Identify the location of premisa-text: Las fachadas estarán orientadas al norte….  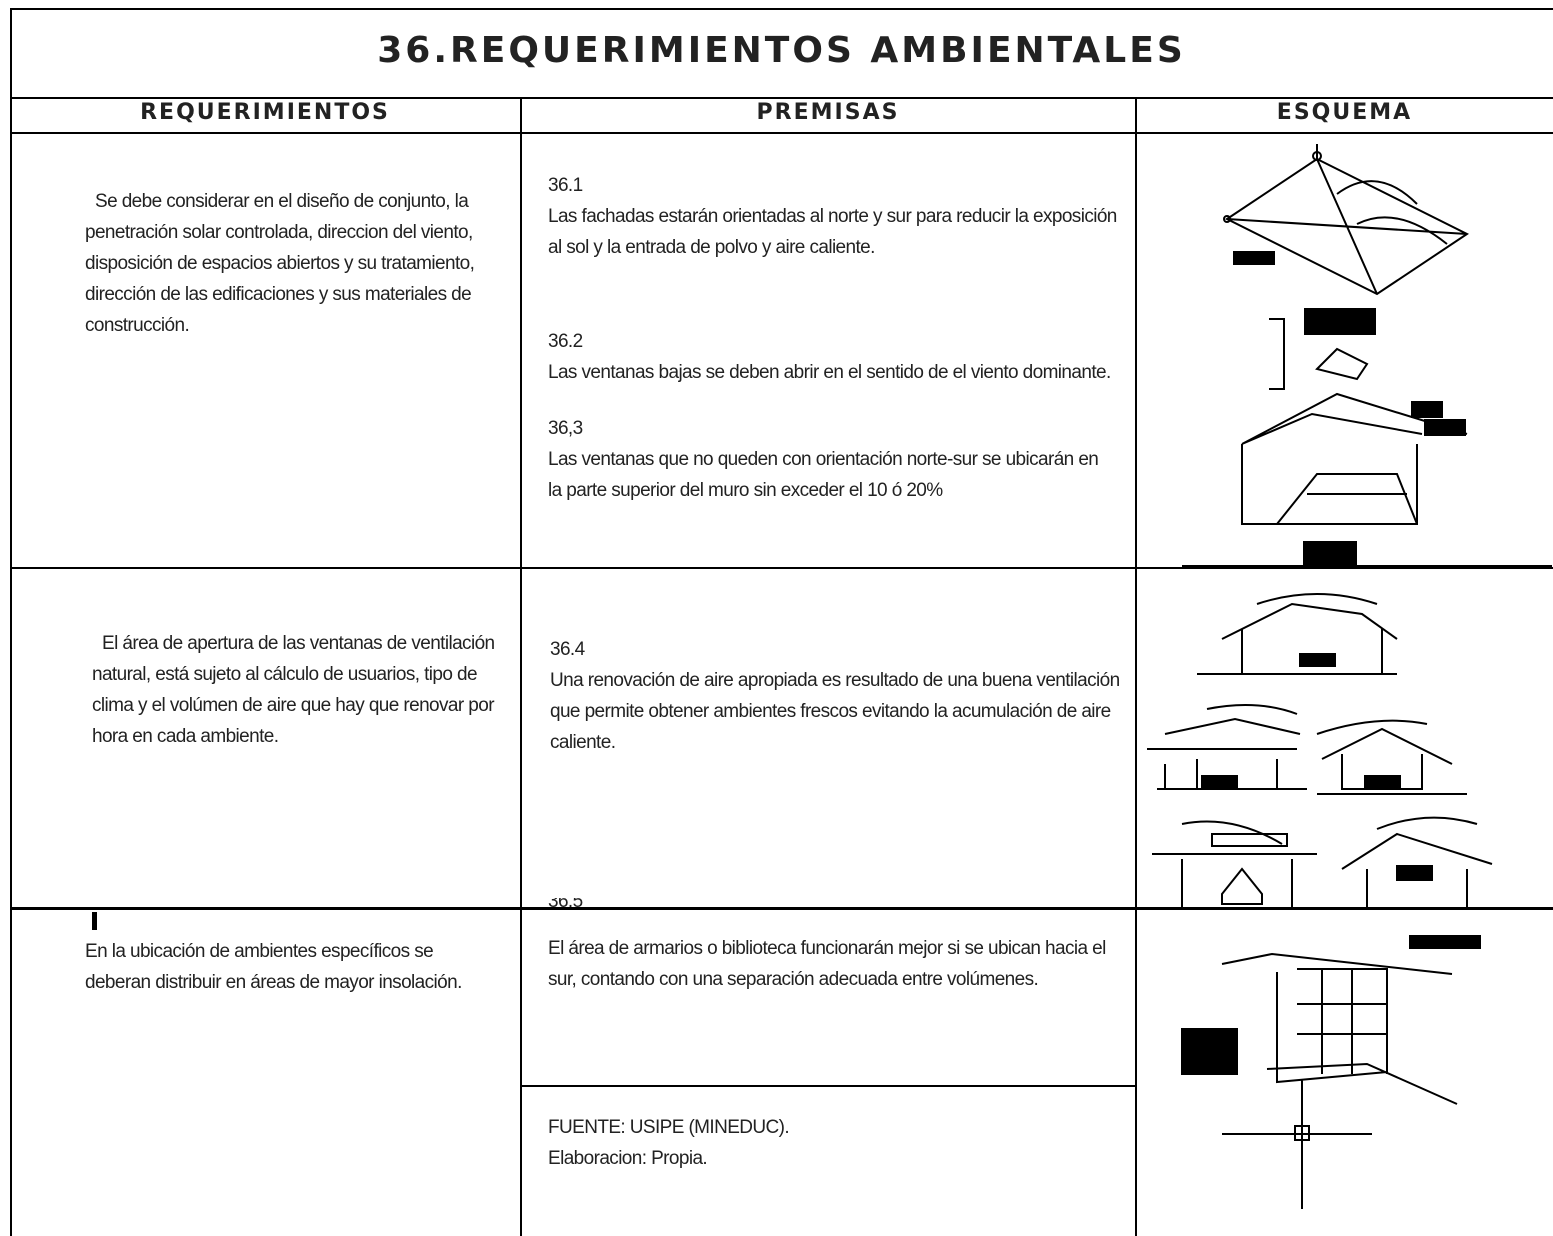
(832, 232).